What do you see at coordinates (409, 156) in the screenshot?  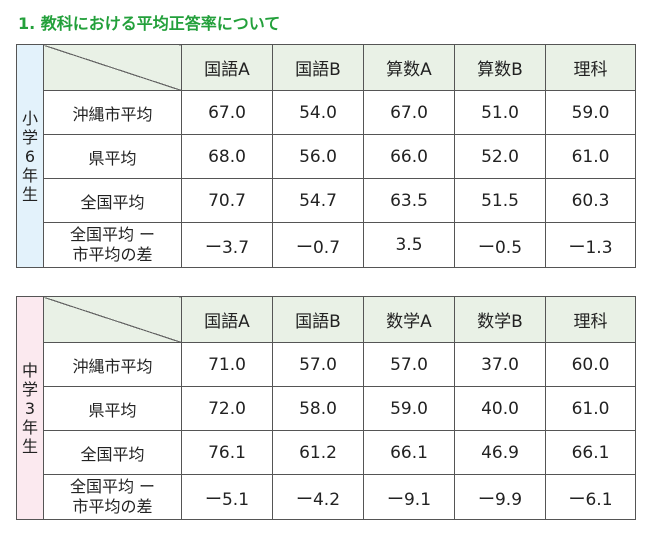 I see `score-cell: 66.0` at bounding box center [409, 156].